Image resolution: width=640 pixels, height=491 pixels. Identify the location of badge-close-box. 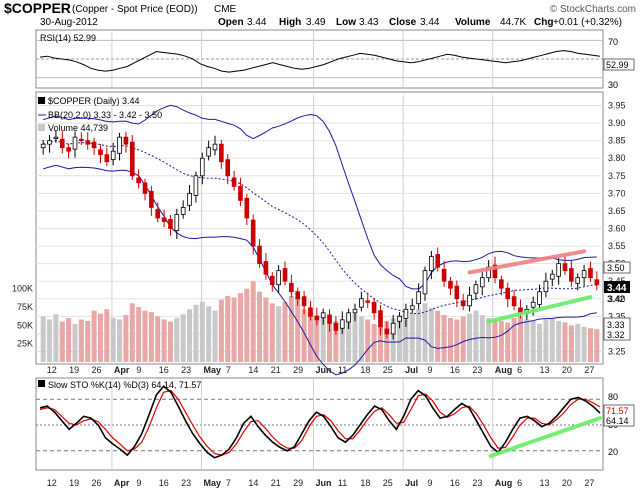
(617, 287).